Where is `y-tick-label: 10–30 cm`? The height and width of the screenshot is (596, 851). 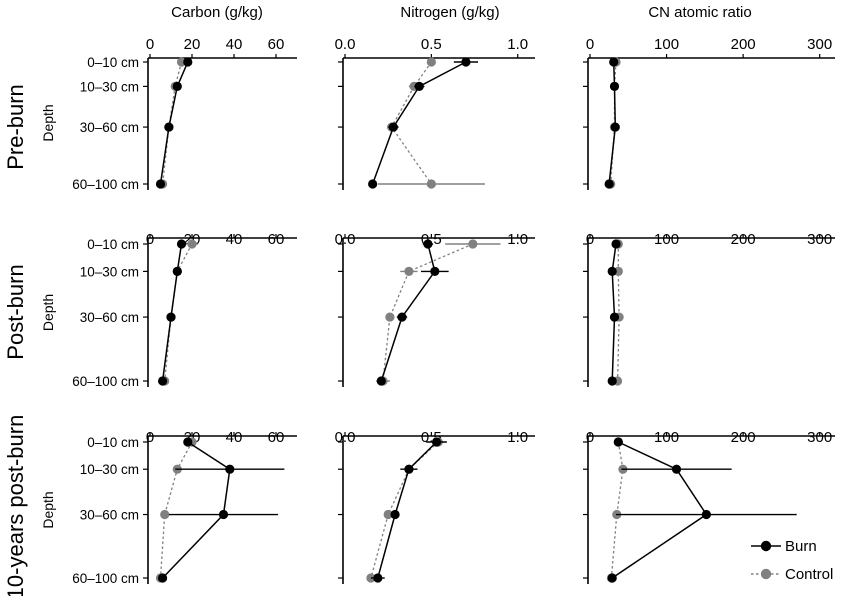 y-tick-label: 10–30 cm is located at coordinates (109, 271).